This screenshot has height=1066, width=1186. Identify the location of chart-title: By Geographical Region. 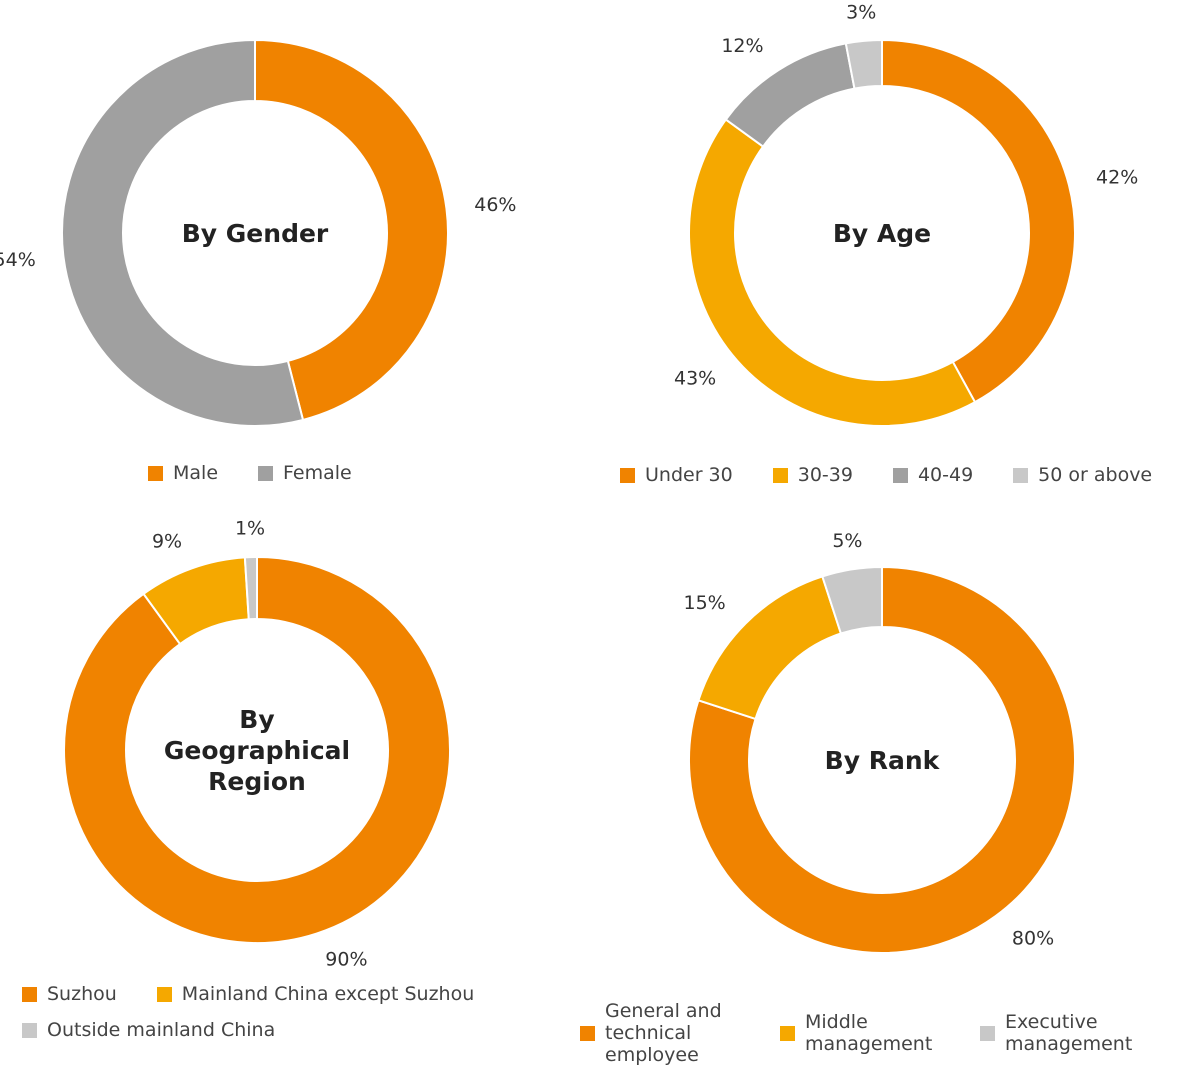
(257, 750).